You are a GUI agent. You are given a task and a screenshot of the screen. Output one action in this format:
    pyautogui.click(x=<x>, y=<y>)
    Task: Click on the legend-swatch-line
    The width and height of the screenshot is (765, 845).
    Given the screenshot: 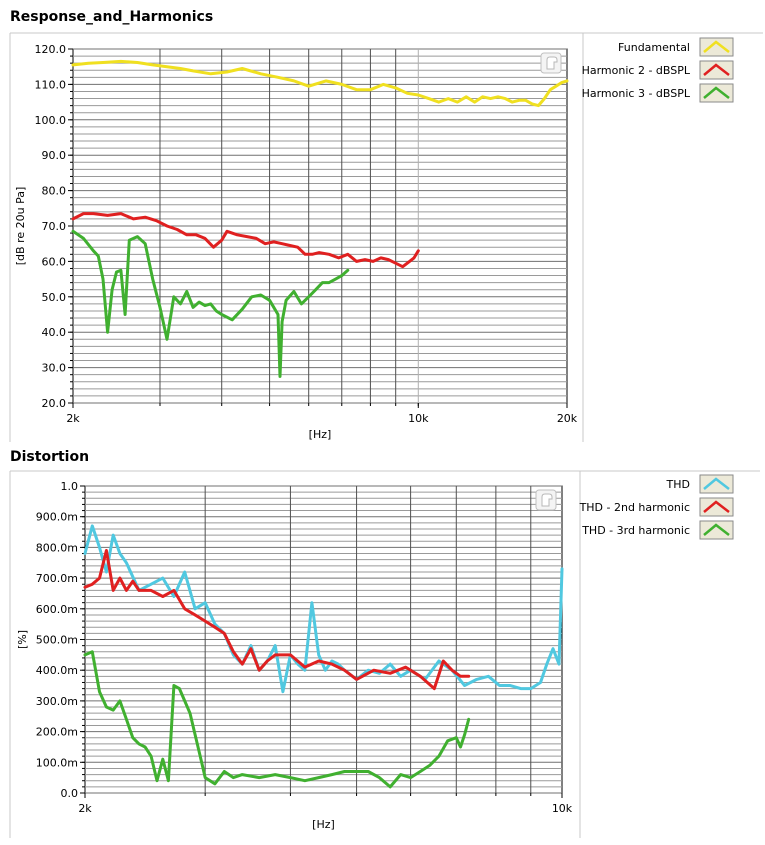 What is the action you would take?
    pyautogui.click(x=716, y=46)
    